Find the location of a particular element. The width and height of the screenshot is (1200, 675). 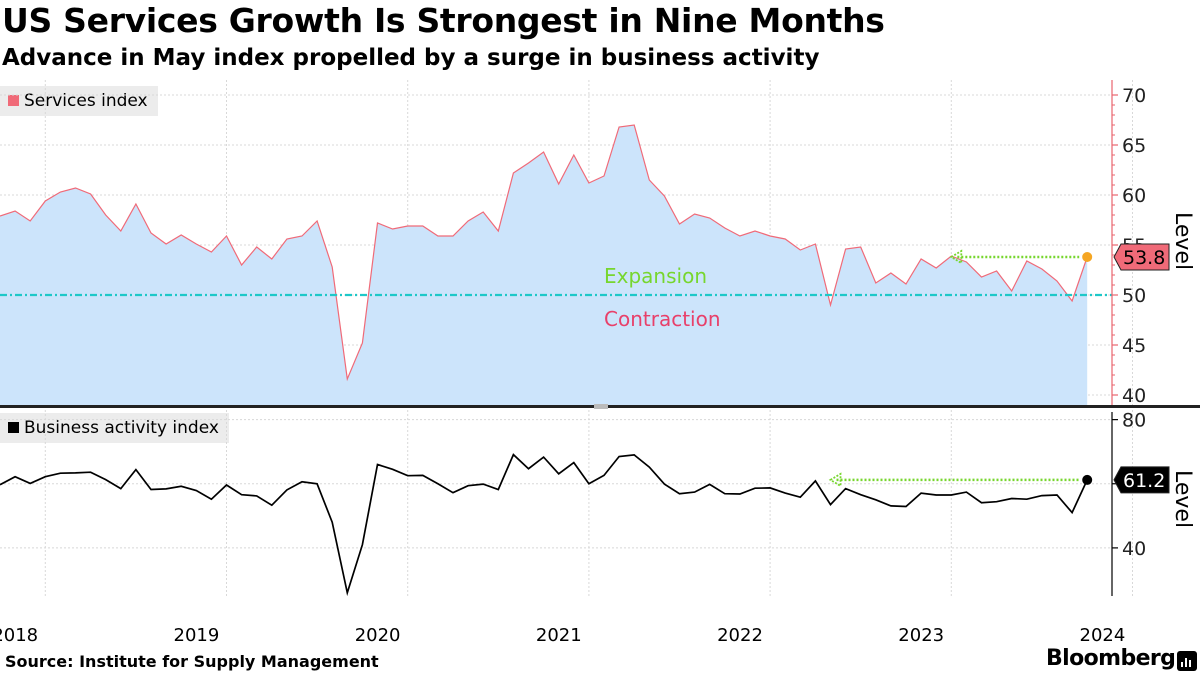

services-latest-badge-shape is located at coordinates (1141, 257).